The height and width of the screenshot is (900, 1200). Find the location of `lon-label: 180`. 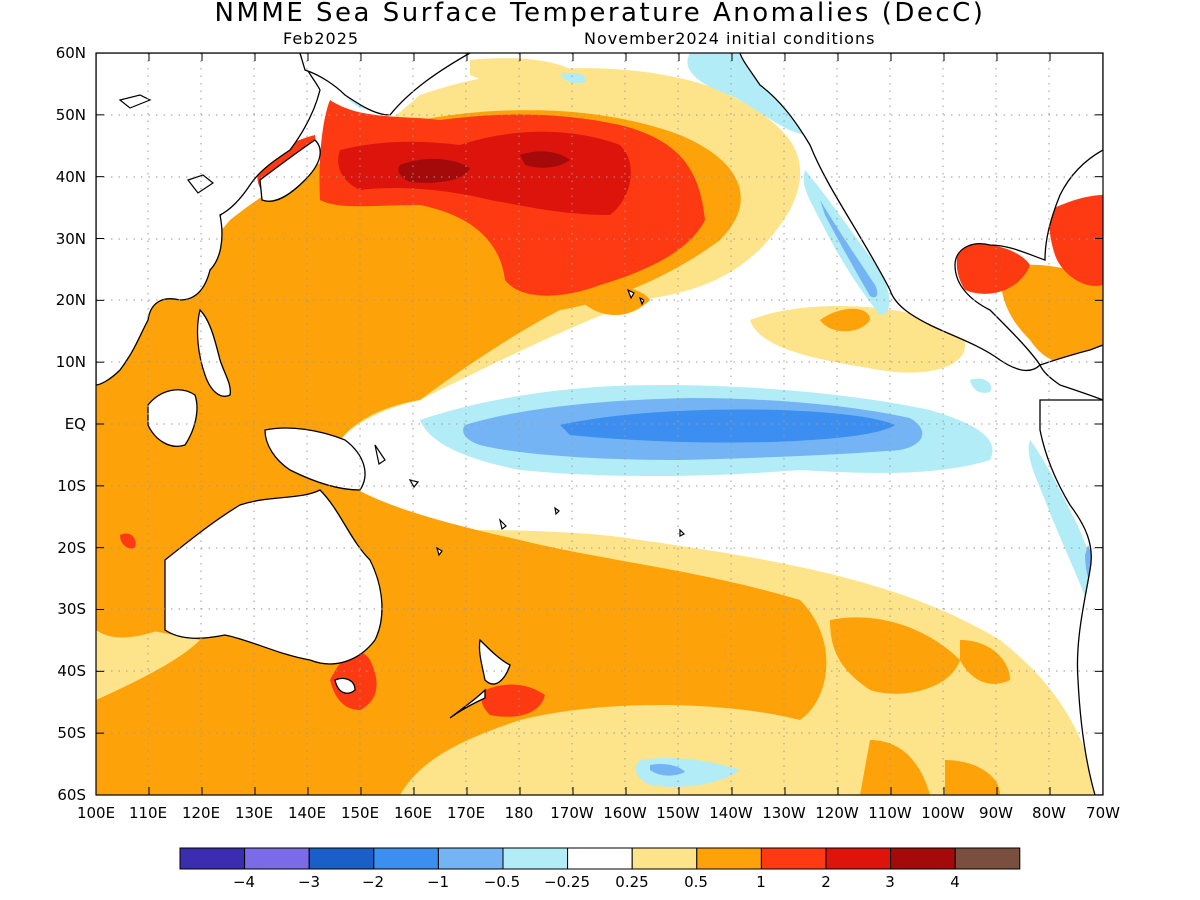

lon-label: 180 is located at coordinates (519, 813).